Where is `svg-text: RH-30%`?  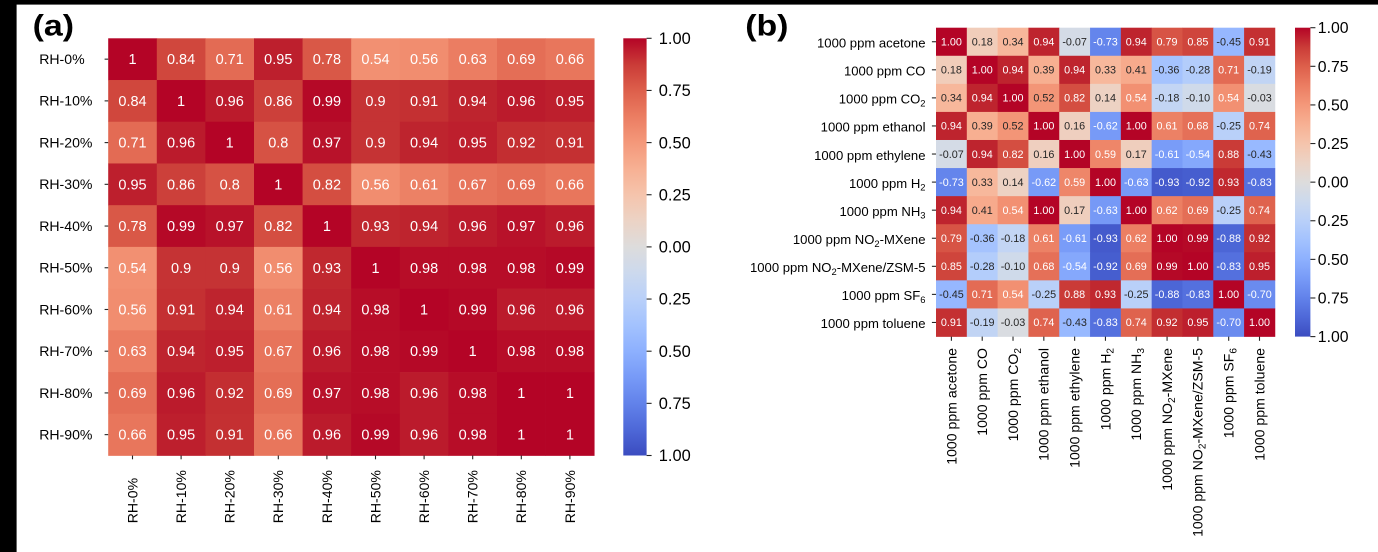 svg-text: RH-30% is located at coordinates (66, 184).